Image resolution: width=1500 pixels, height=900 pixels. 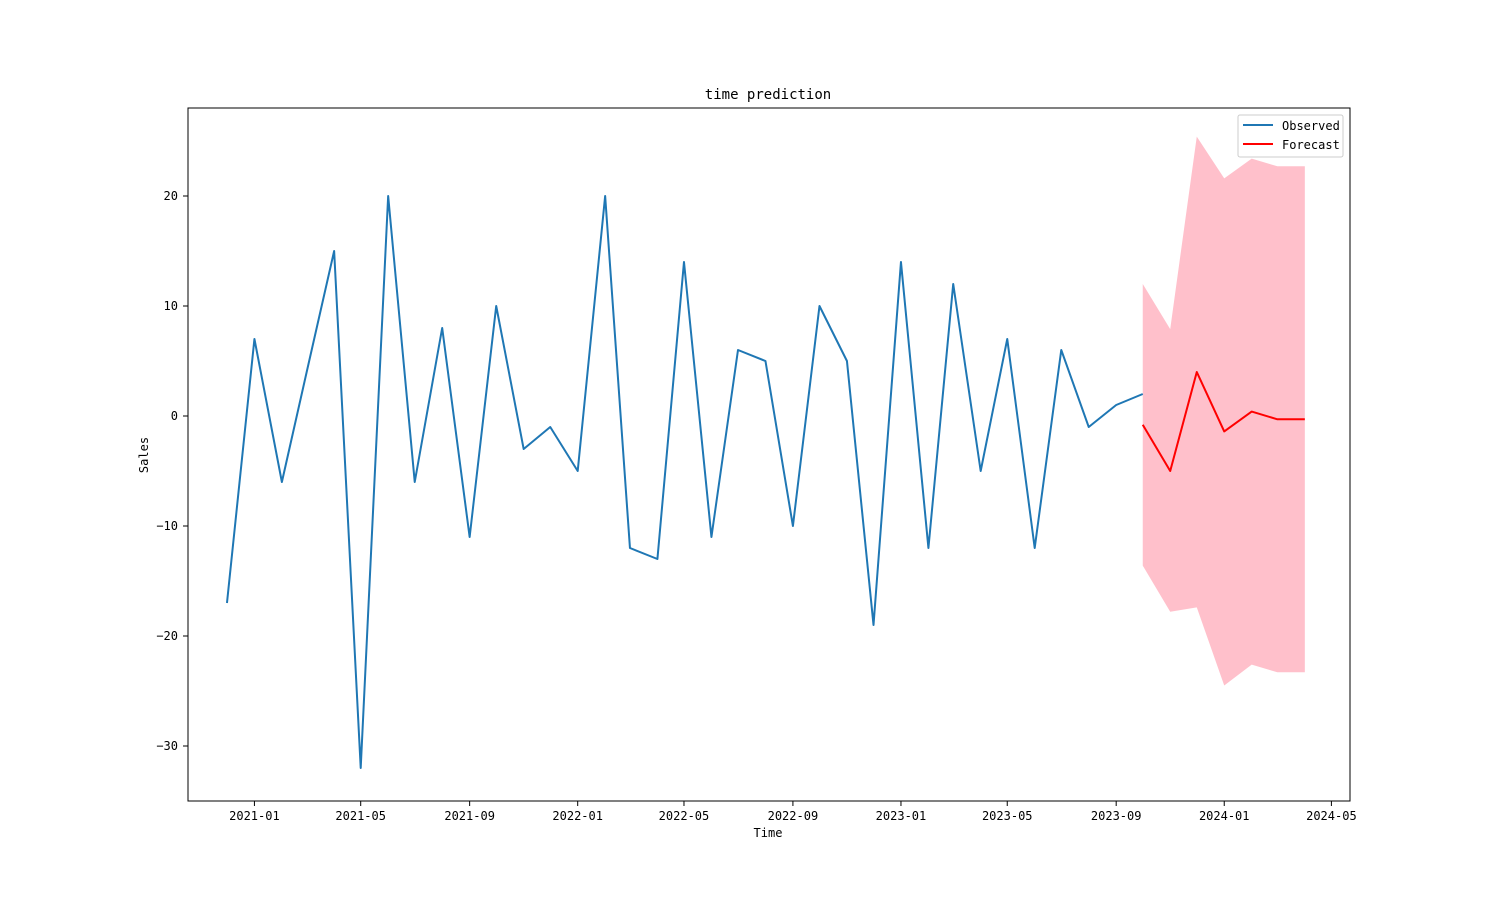 What do you see at coordinates (768, 833) in the screenshot?
I see `x-axis-title: Time` at bounding box center [768, 833].